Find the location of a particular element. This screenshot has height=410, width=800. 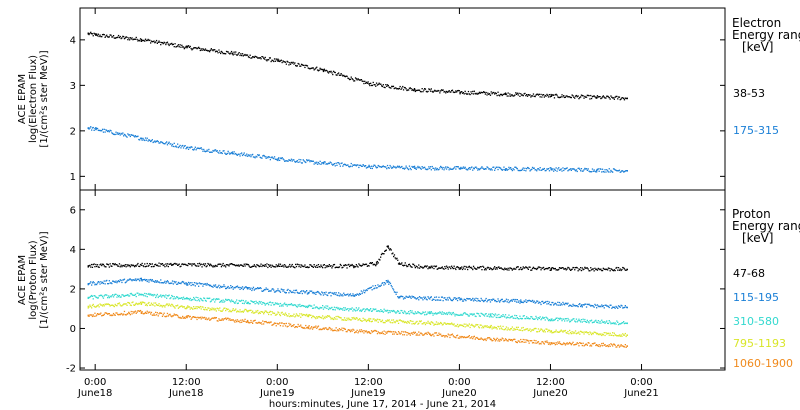

legend-entry-2-3: 310-580 is located at coordinates (756, 321).